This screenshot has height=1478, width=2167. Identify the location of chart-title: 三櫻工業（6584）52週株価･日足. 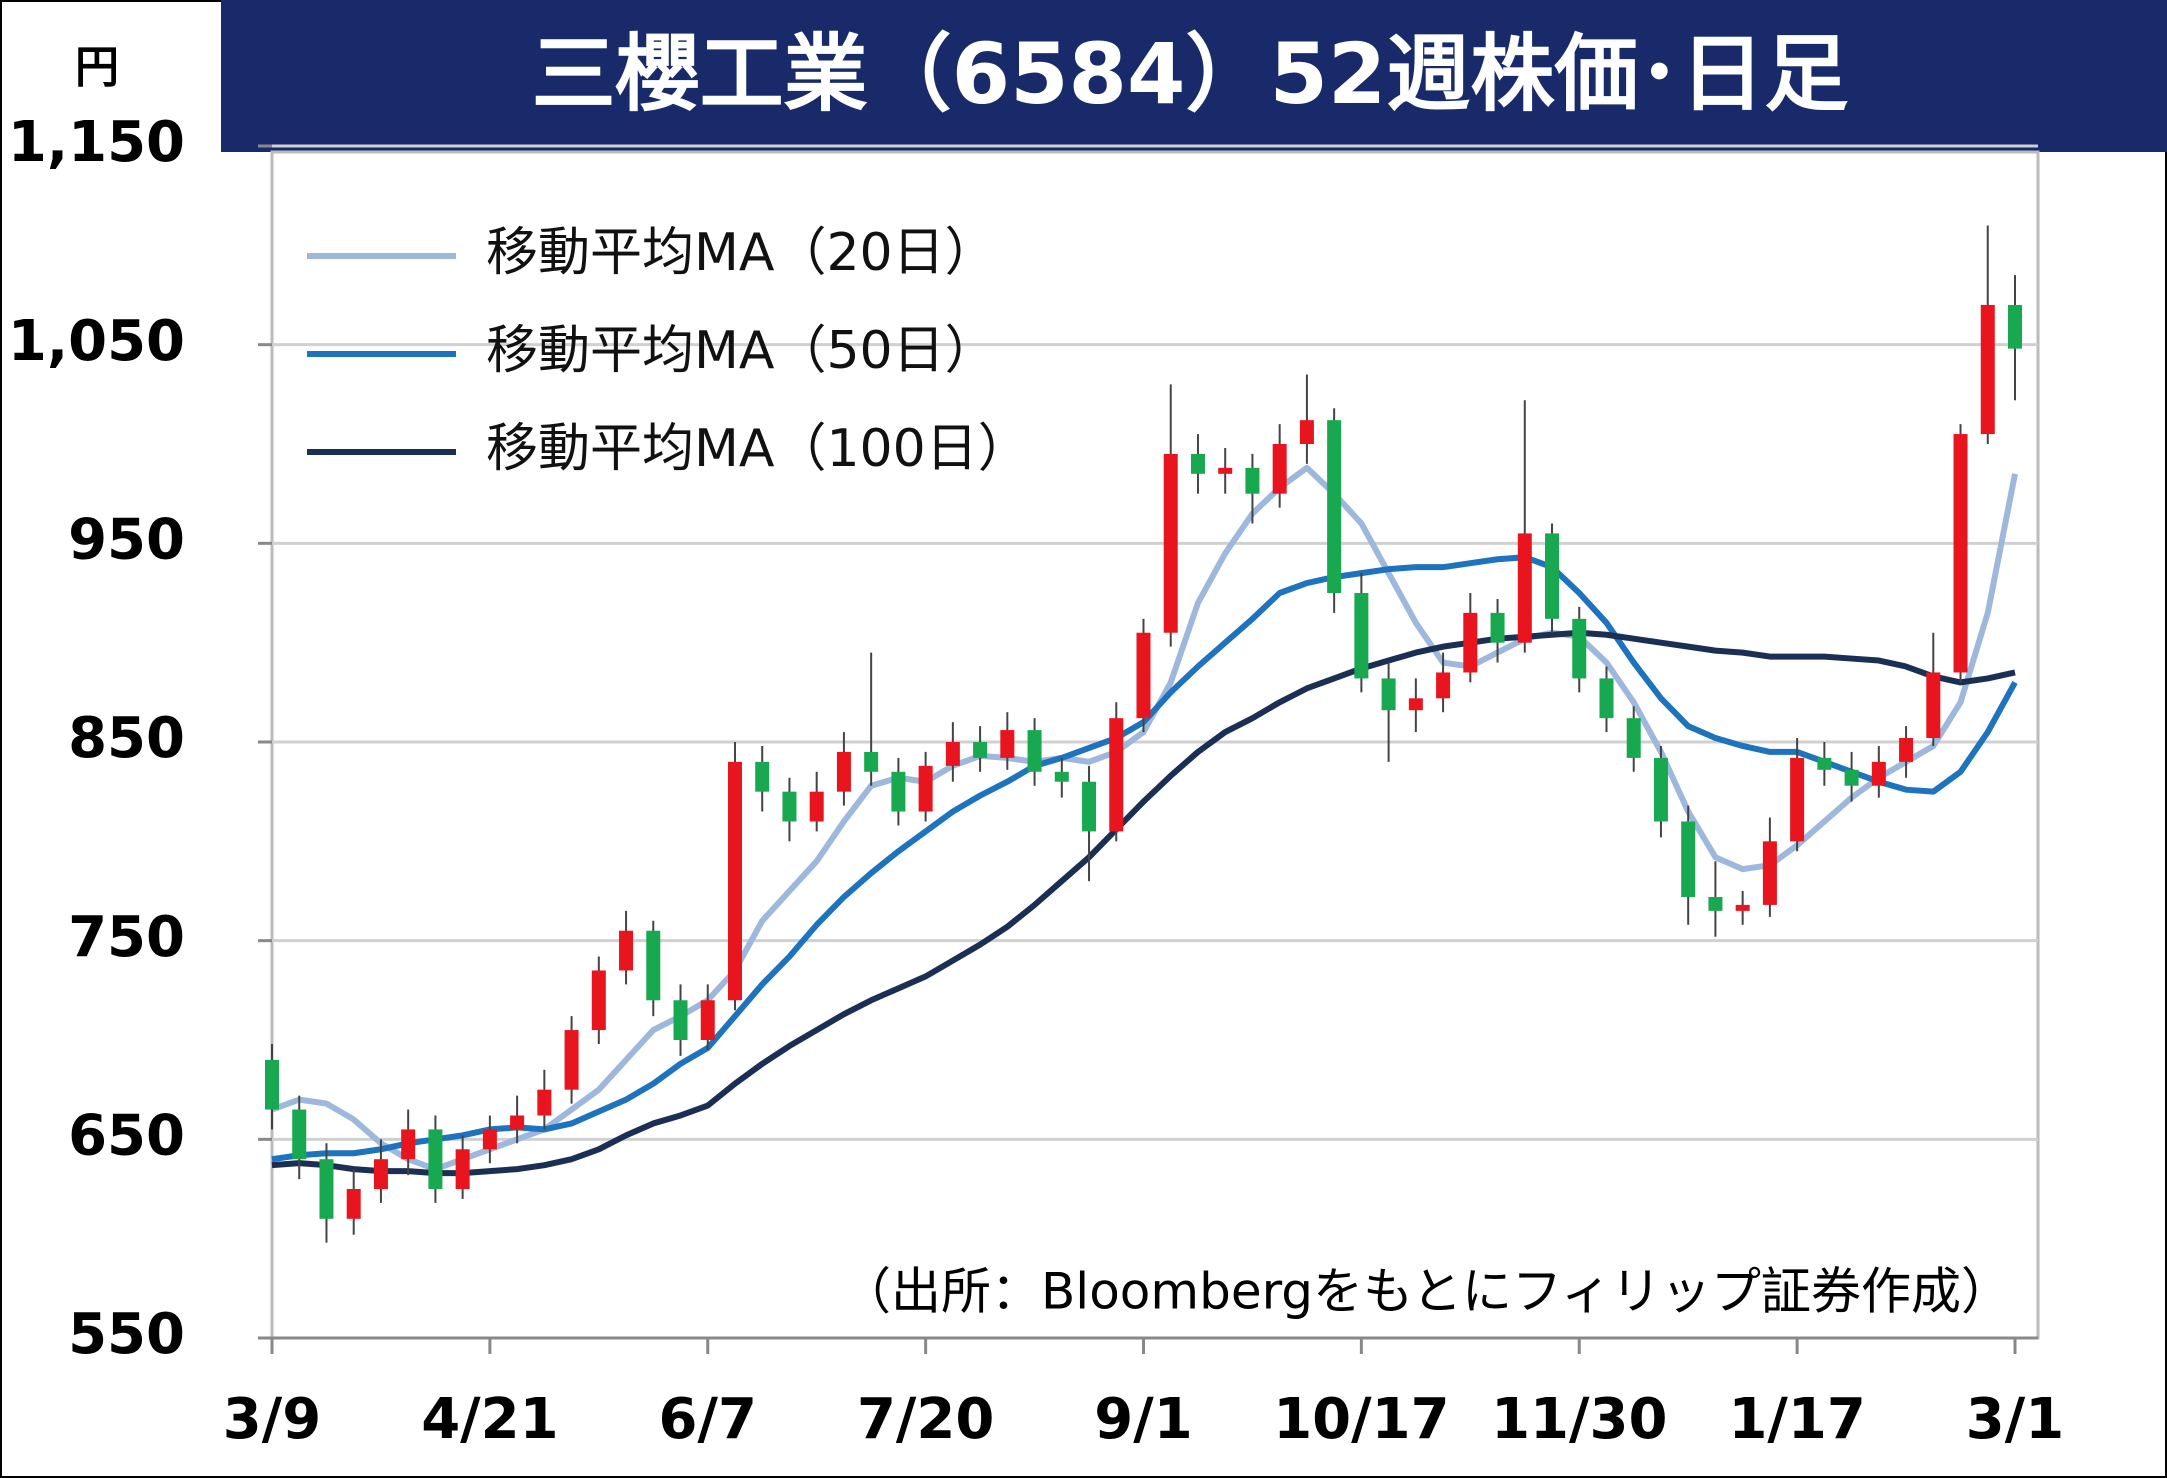
(1190, 74).